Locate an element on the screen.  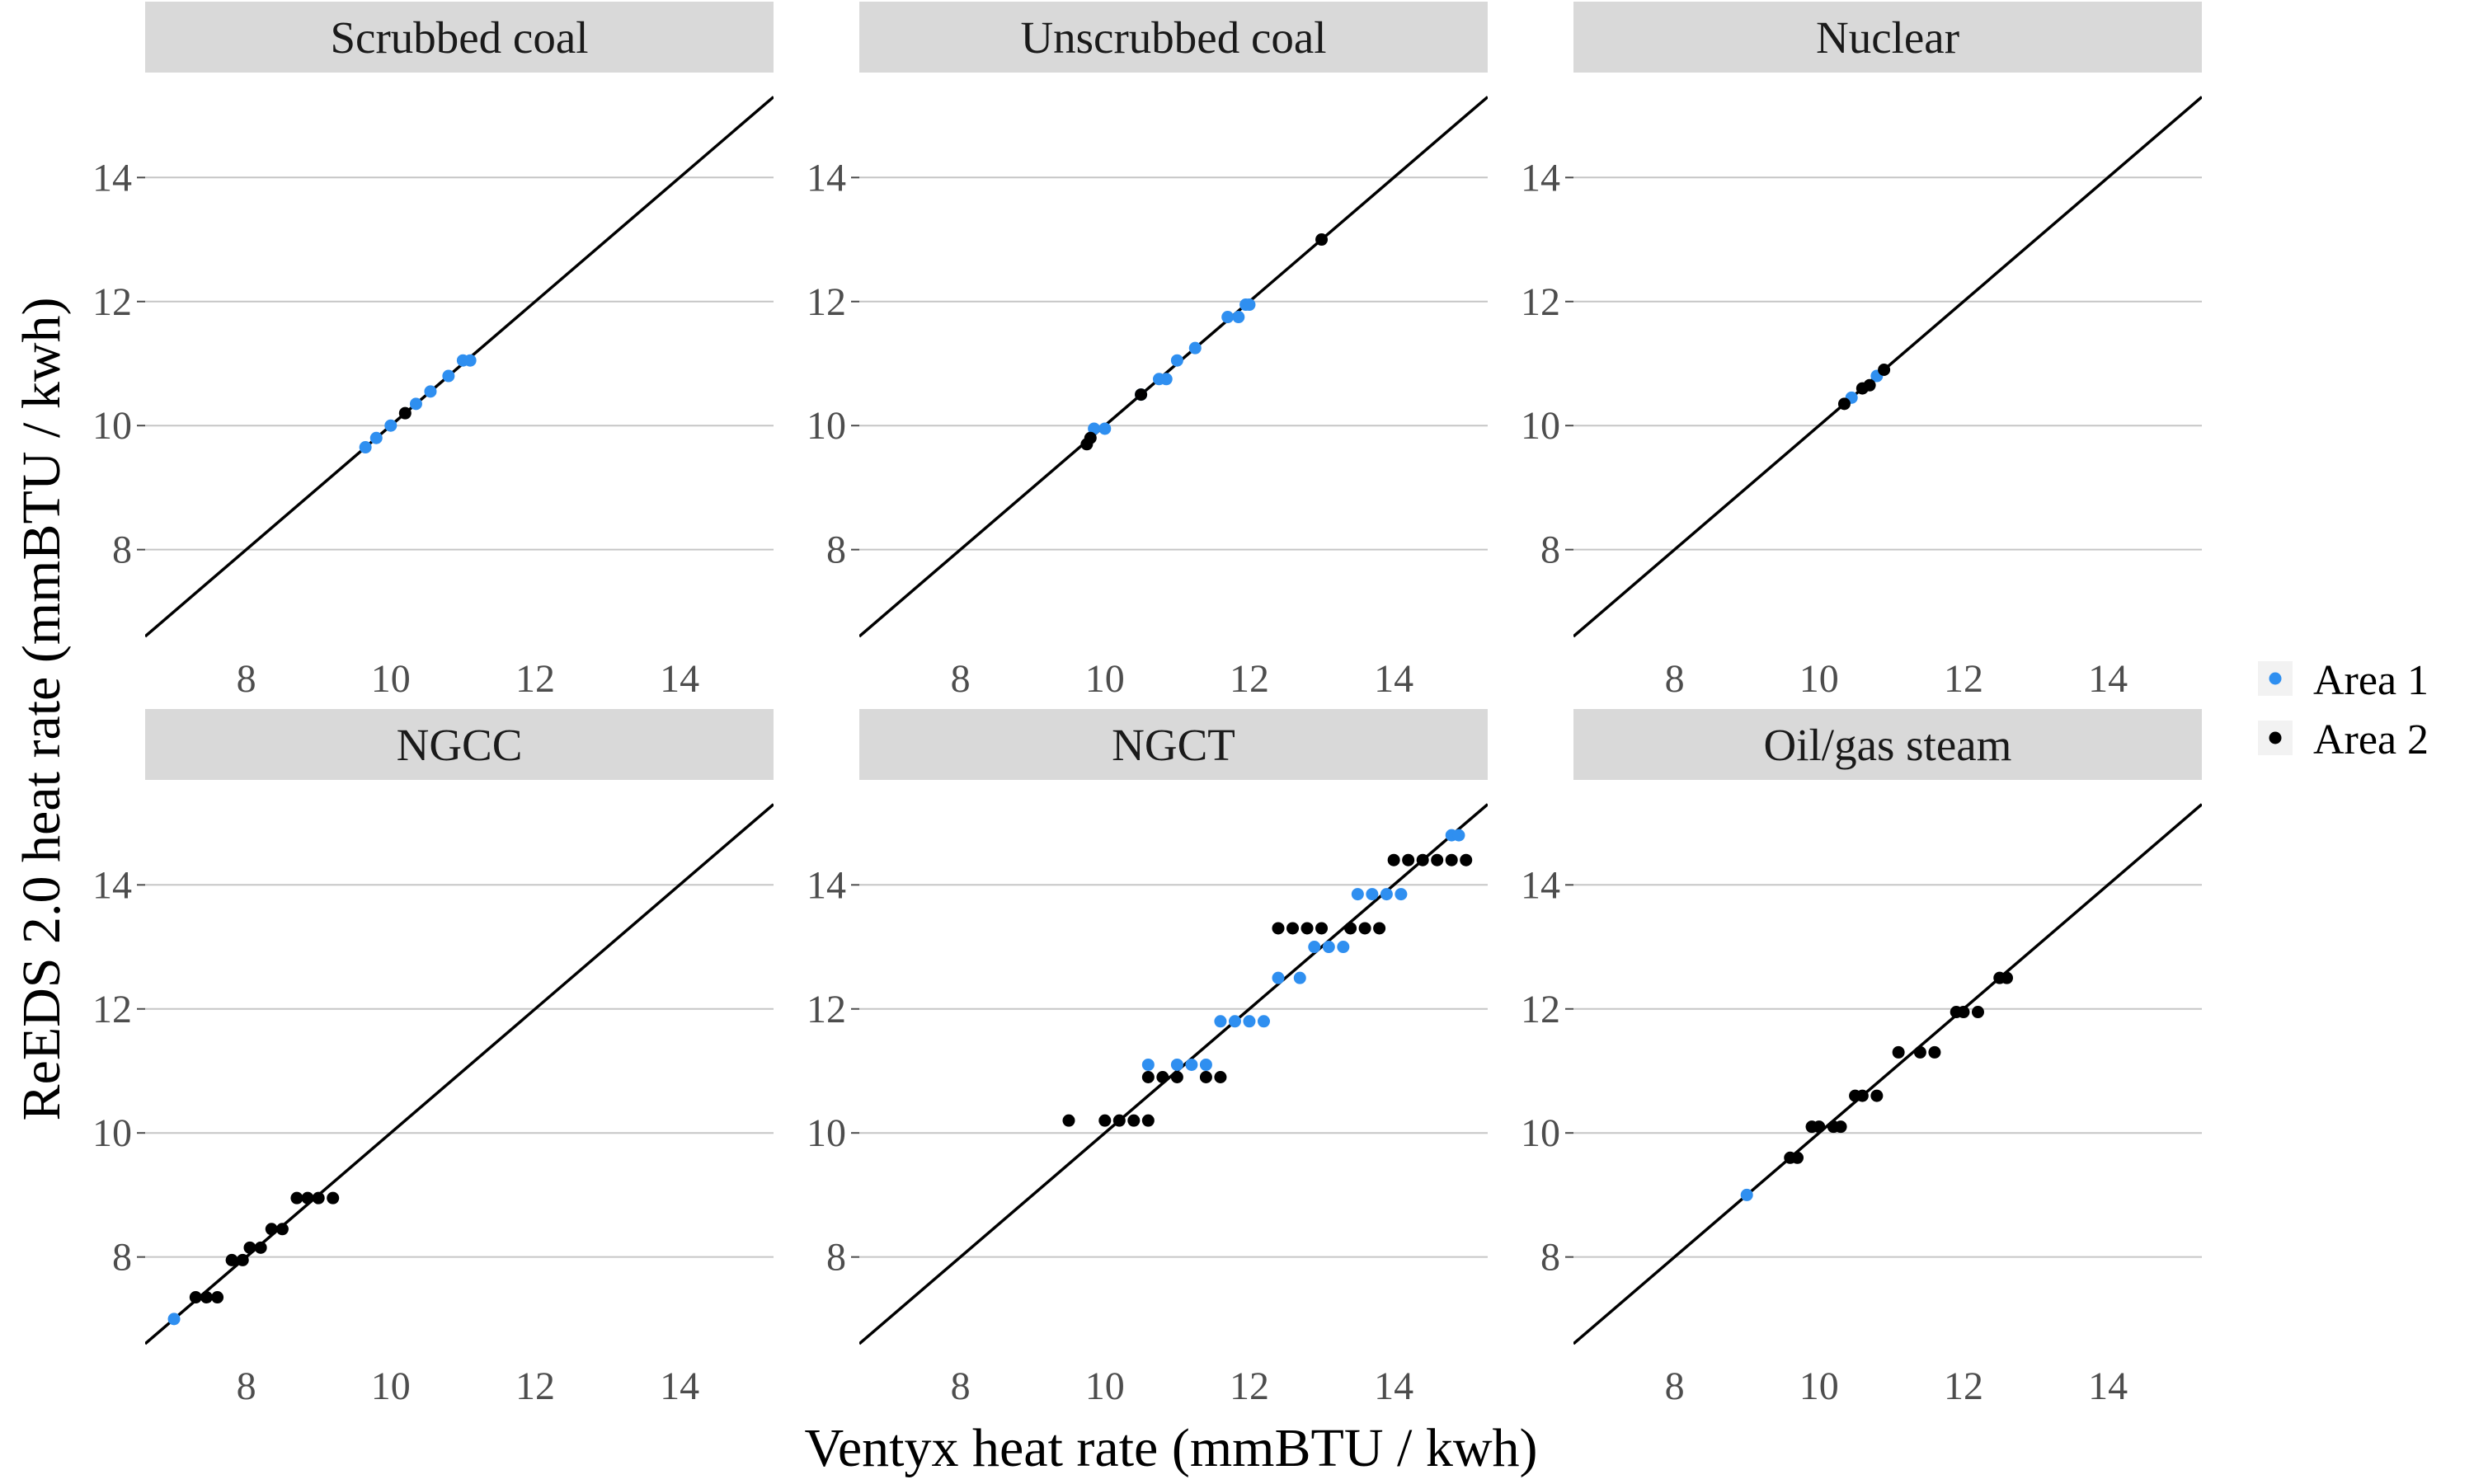
facet-title-scrubbed-coal: Scrubbed coal is located at coordinates (459, 37).